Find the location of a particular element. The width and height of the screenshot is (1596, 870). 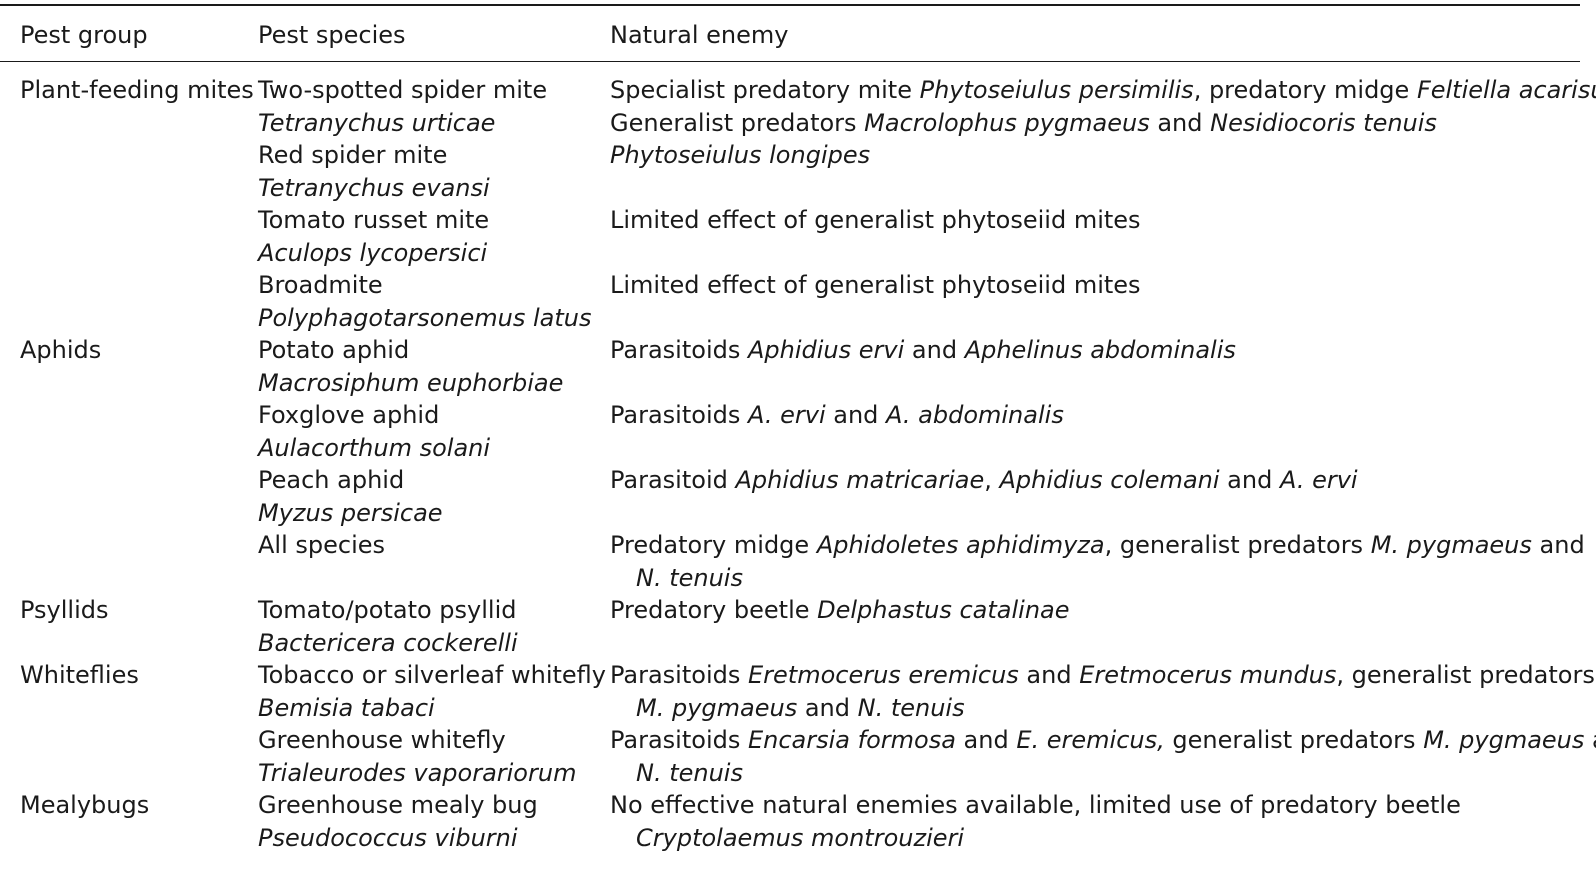

pest-species-cell: Macrosiphum euphorbiae is located at coordinates (411, 382).